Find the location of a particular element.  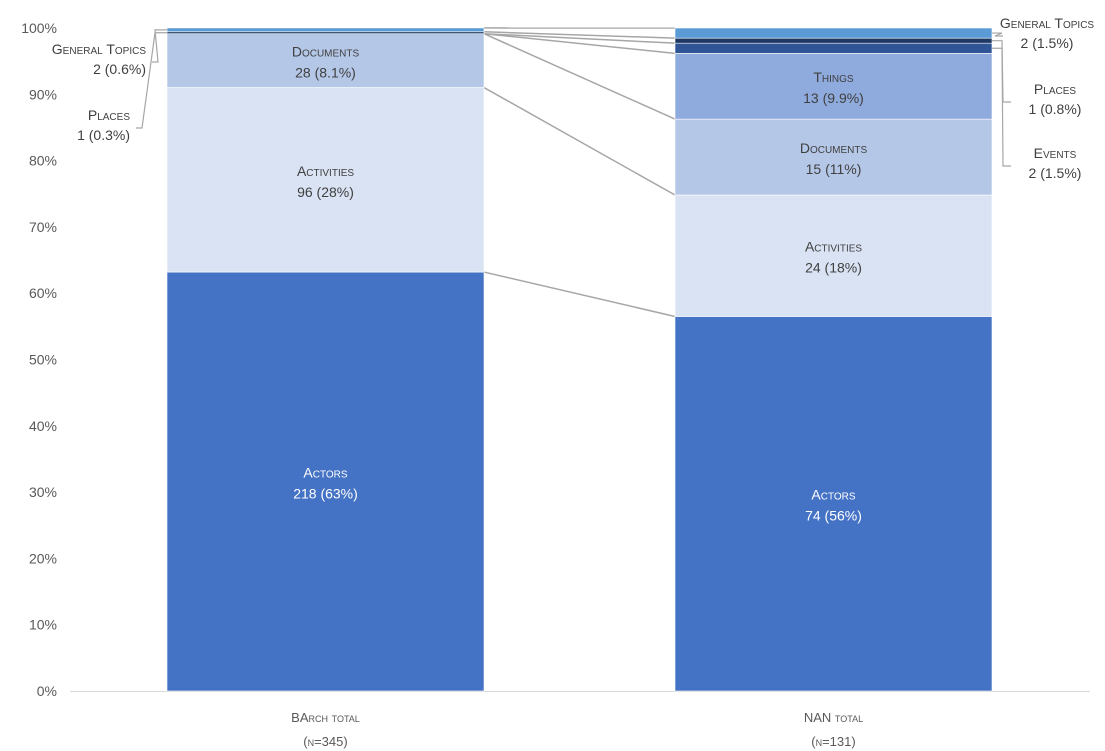

connector-line-places is located at coordinates (579, 35).